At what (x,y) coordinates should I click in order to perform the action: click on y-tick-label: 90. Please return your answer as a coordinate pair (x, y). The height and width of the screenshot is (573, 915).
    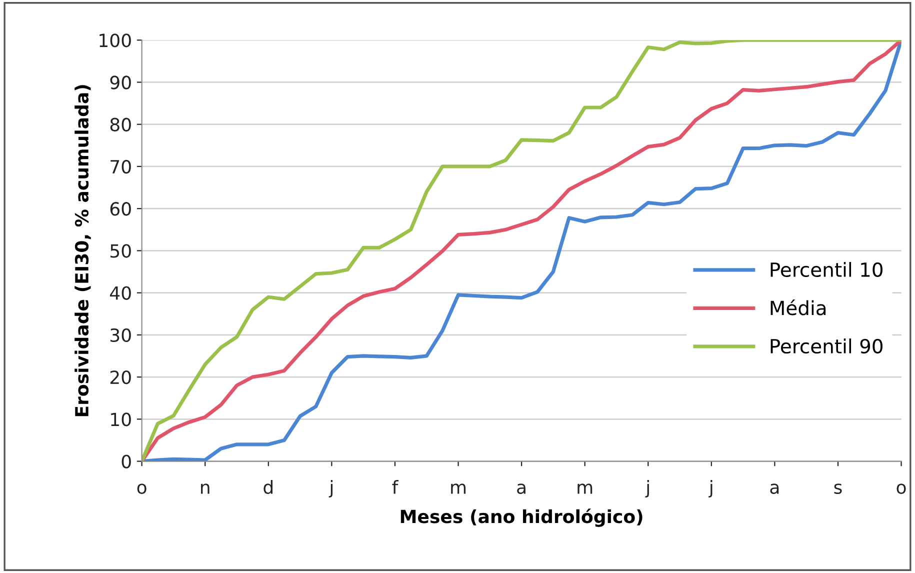
    Looking at the image, I should click on (120, 83).